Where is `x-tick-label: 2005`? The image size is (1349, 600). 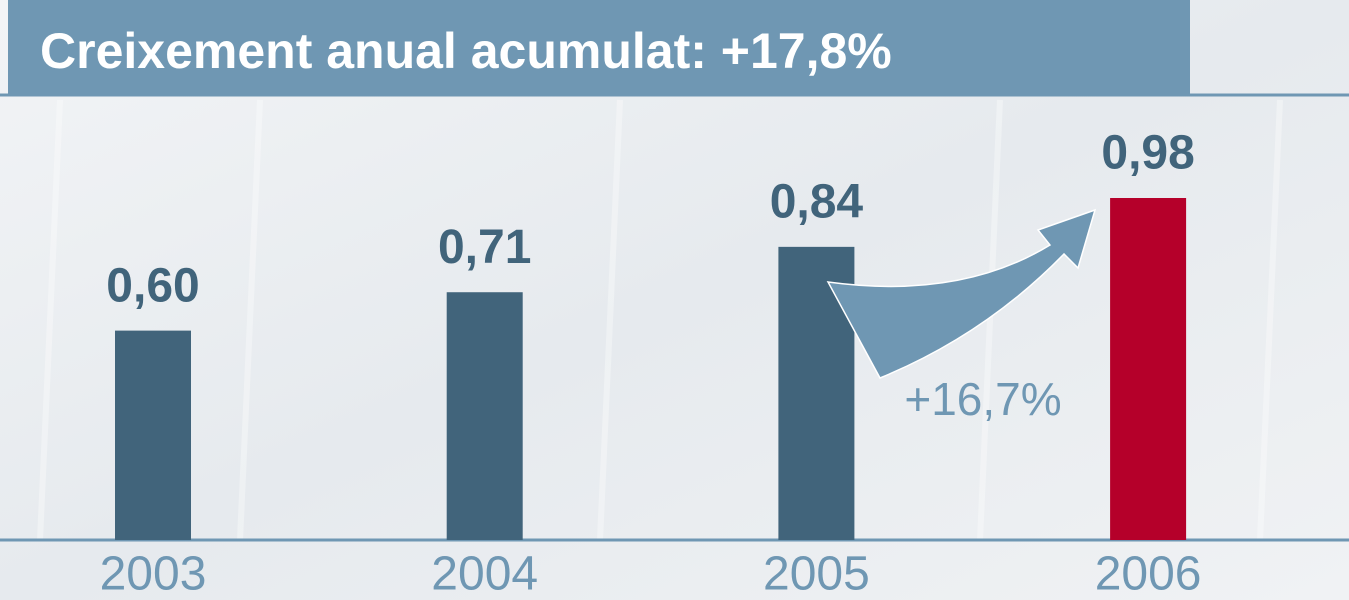
x-tick-label: 2005 is located at coordinates (816, 574).